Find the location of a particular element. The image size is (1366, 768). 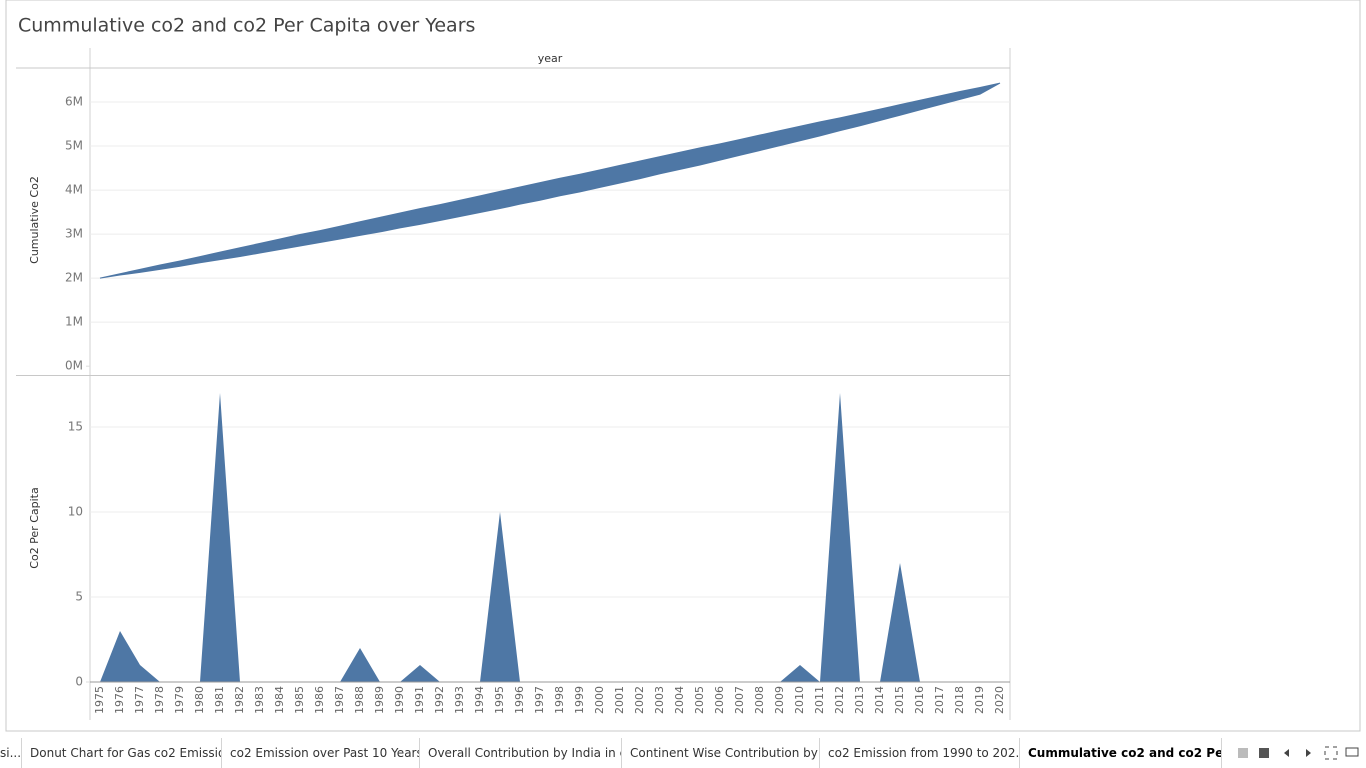

x-tick-label: 2018 is located at coordinates (959, 700).